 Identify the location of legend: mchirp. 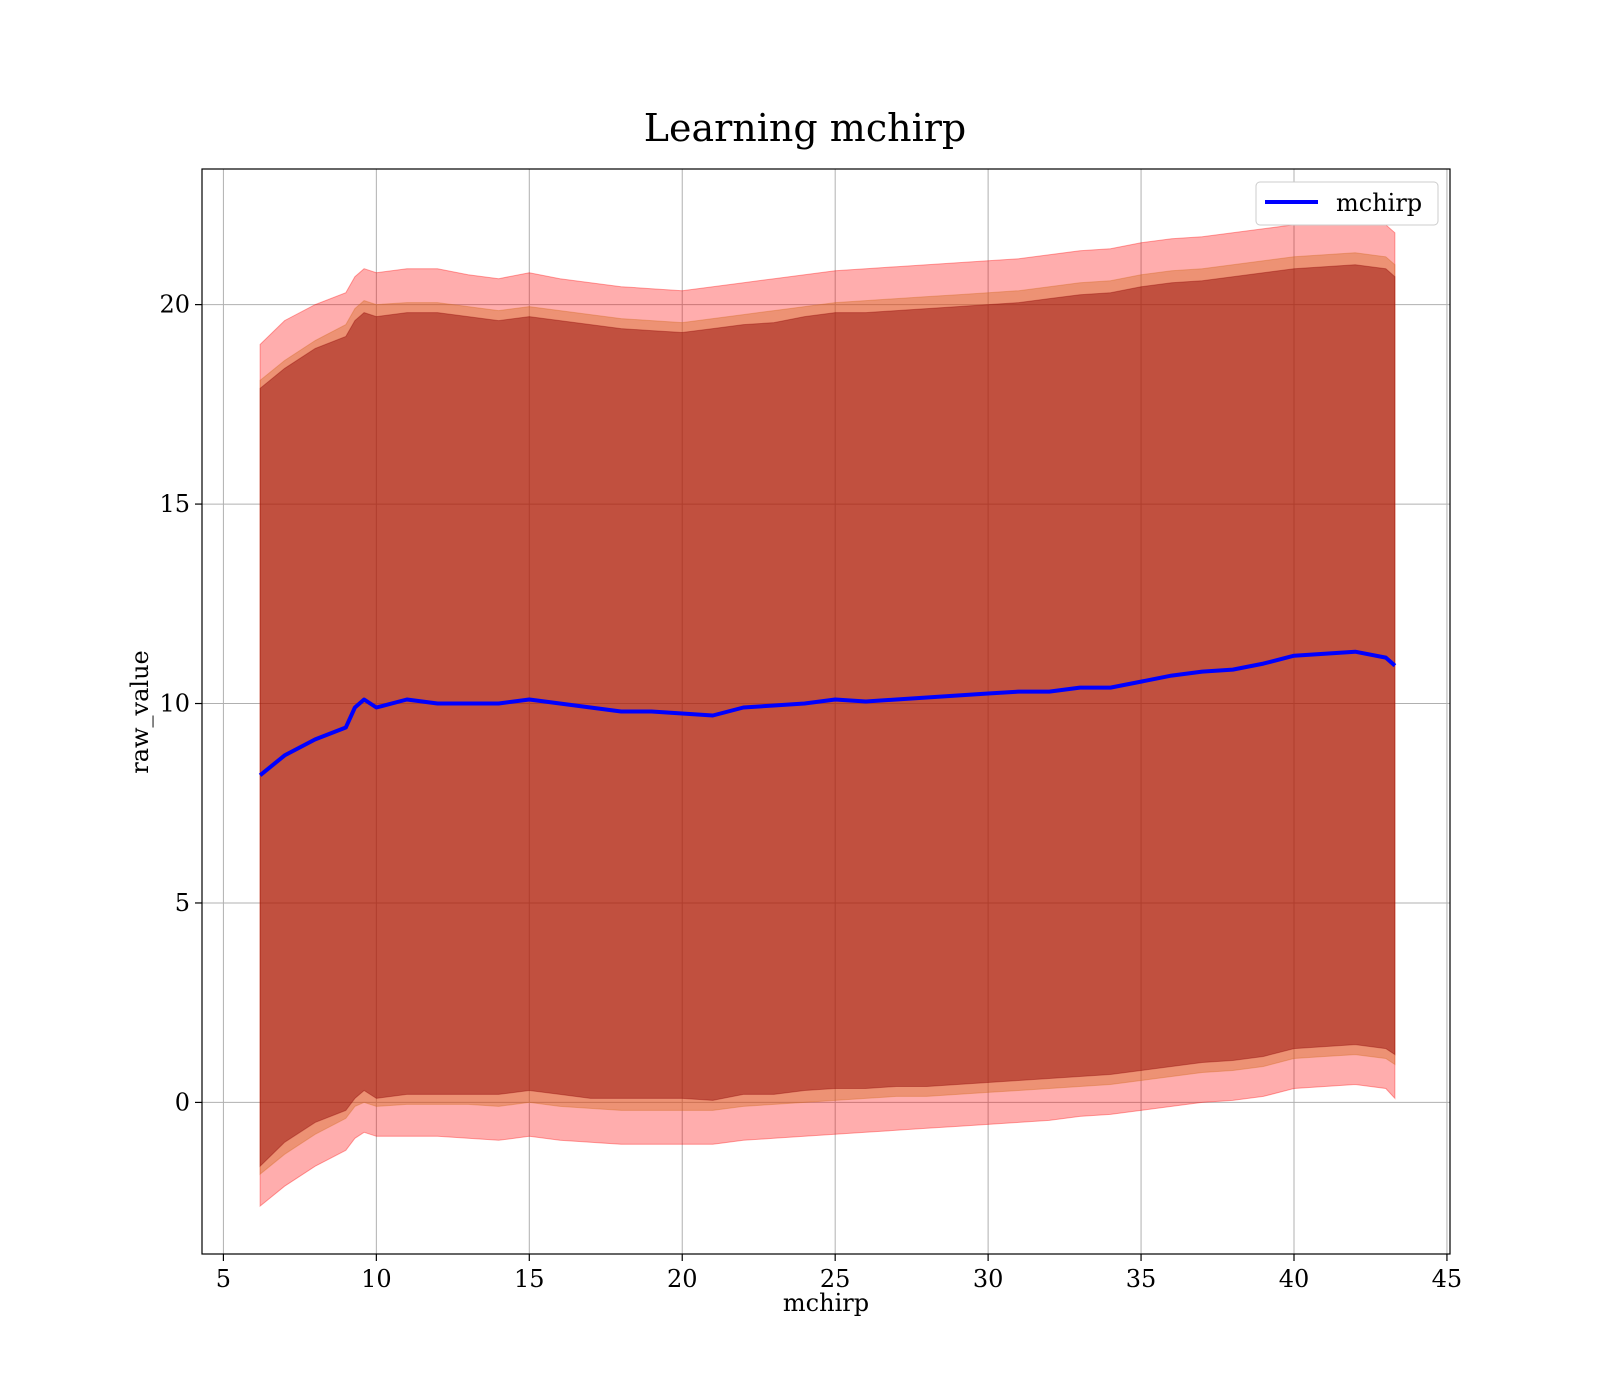
(1347, 203).